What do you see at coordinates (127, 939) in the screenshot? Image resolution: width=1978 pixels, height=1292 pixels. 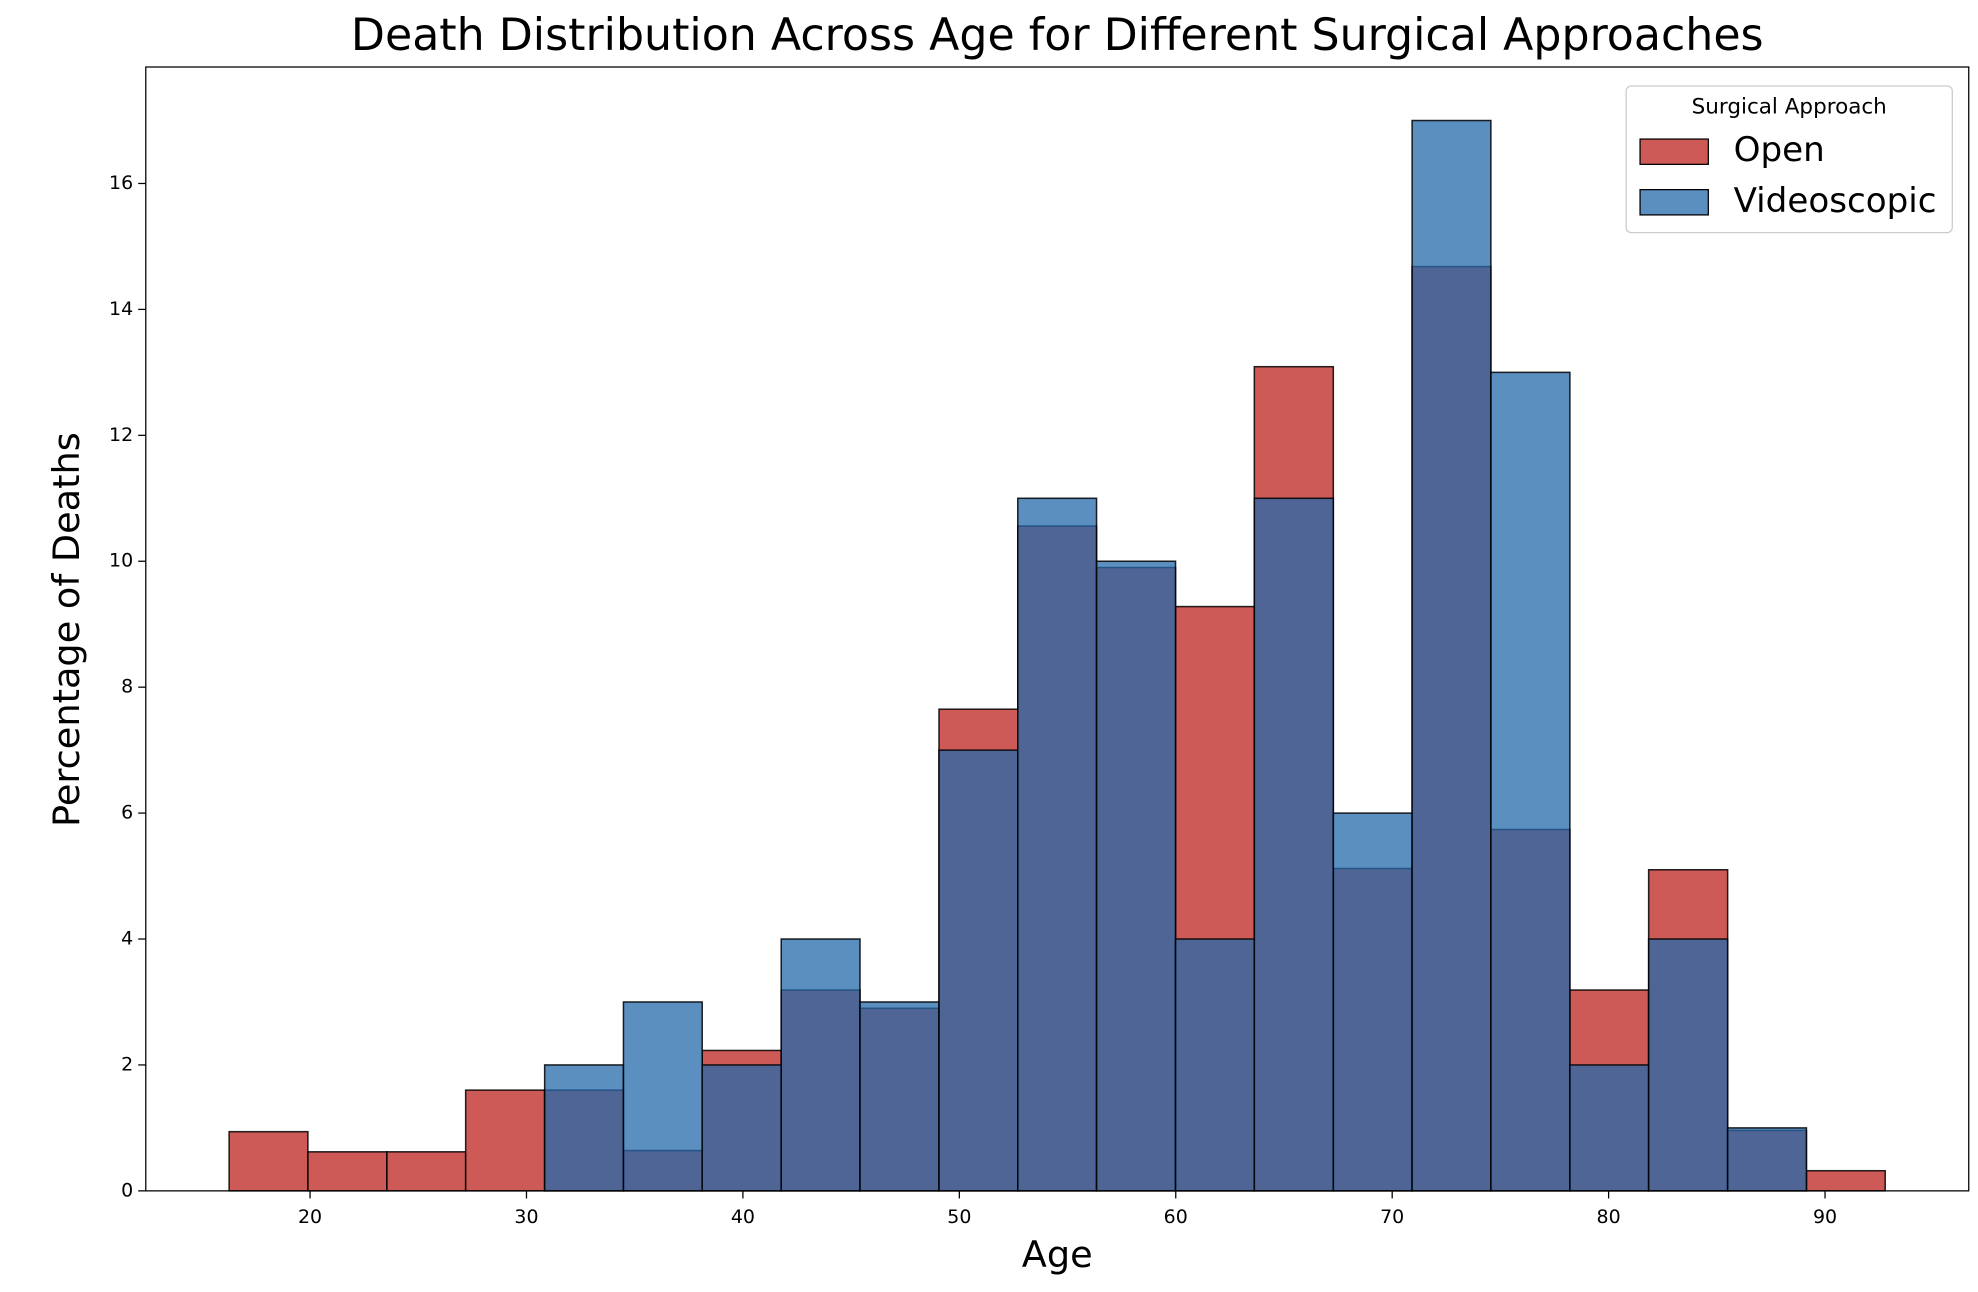 I see `y-tick-label: 4` at bounding box center [127, 939].